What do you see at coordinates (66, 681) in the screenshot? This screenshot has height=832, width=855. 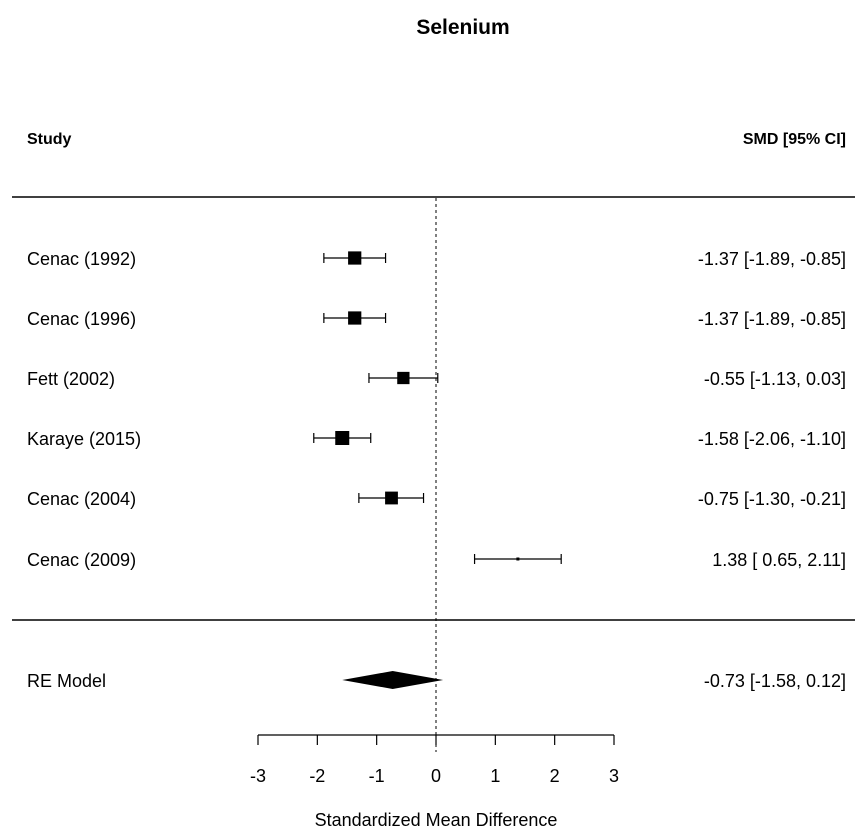 I see `summary-name: RE Model` at bounding box center [66, 681].